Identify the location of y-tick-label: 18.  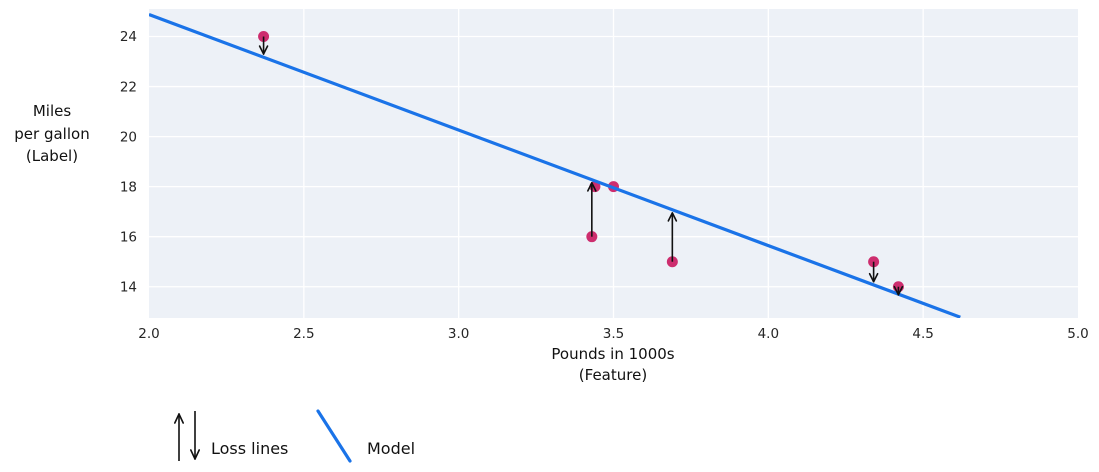
(128, 187).